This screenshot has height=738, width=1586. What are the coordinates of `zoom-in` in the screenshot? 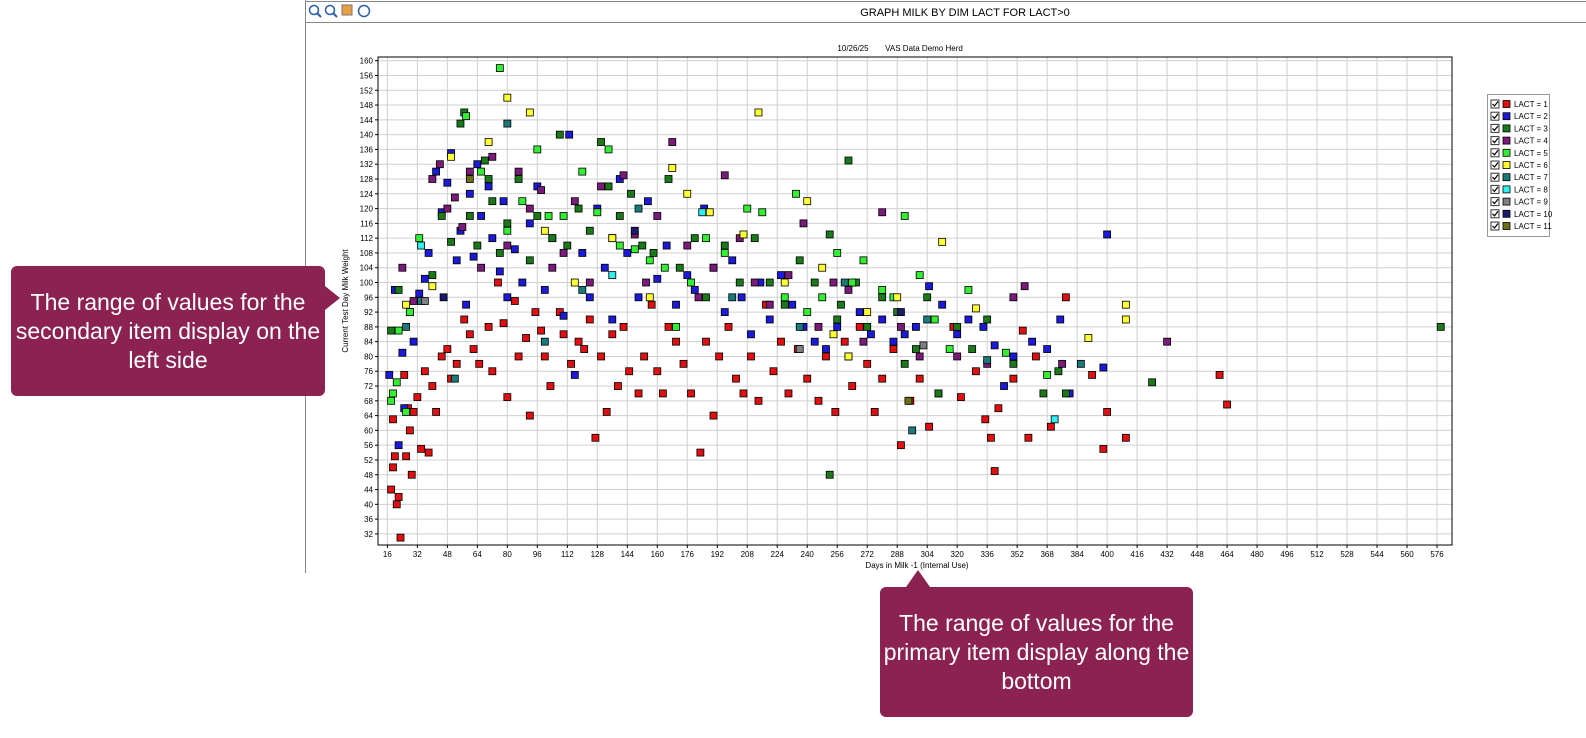 It's located at (315, 11).